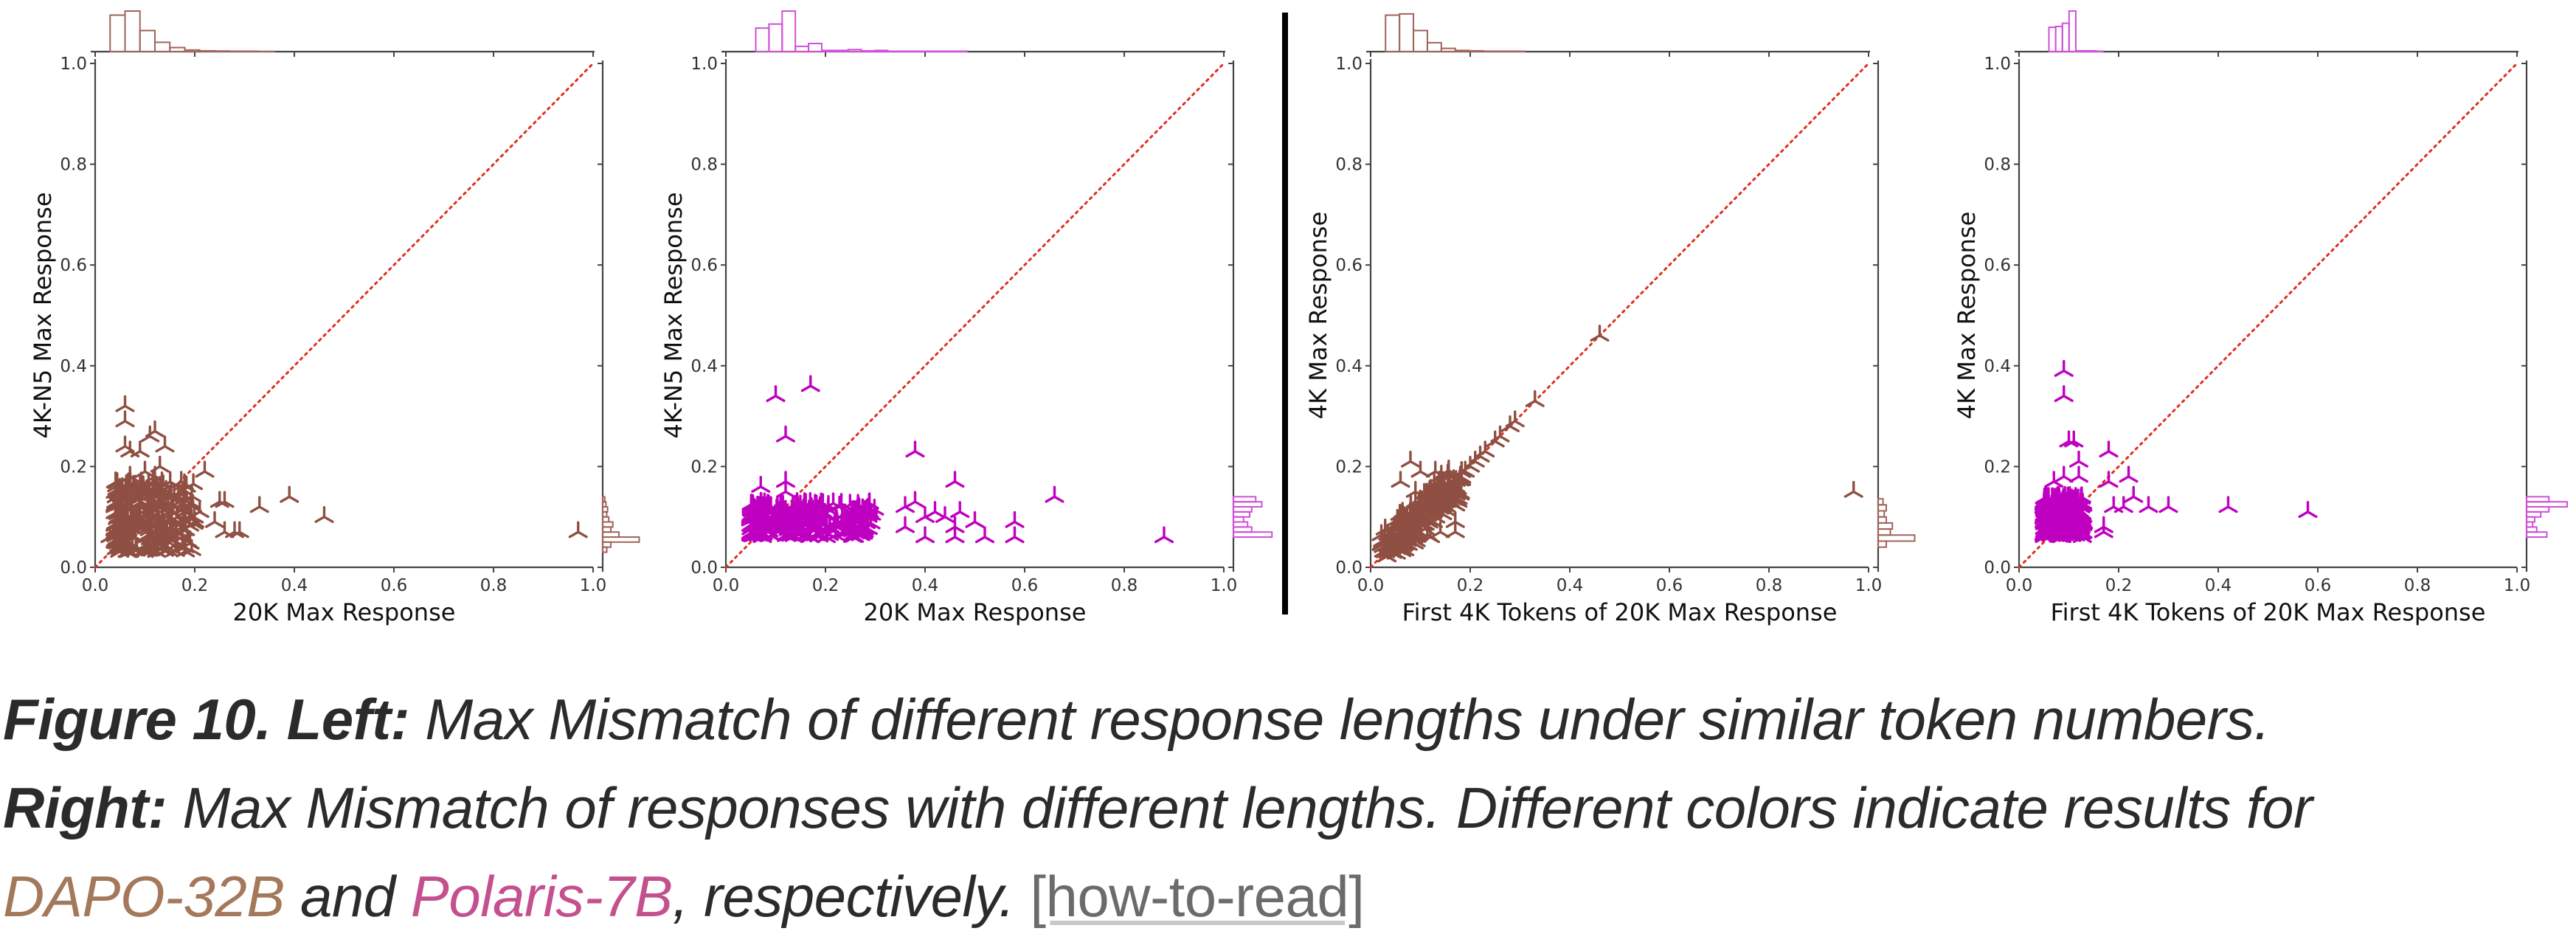 This screenshot has width=2576, height=931. Describe the element at coordinates (1198, 896) in the screenshot. I see `how-to-read-link: [how-to-read]` at that location.